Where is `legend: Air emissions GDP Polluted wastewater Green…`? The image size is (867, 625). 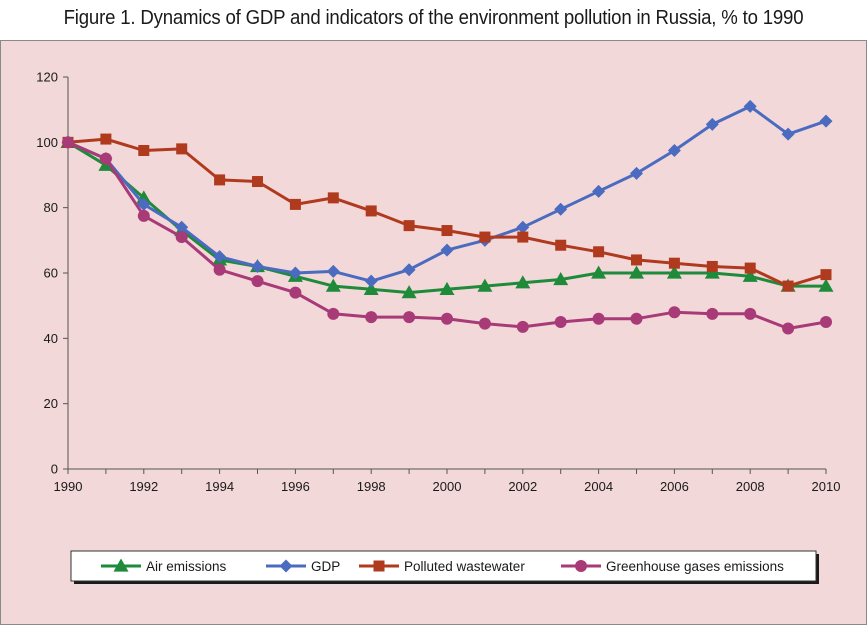
legend: Air emissions GDP Polluted wastewater Green… is located at coordinates (444, 567).